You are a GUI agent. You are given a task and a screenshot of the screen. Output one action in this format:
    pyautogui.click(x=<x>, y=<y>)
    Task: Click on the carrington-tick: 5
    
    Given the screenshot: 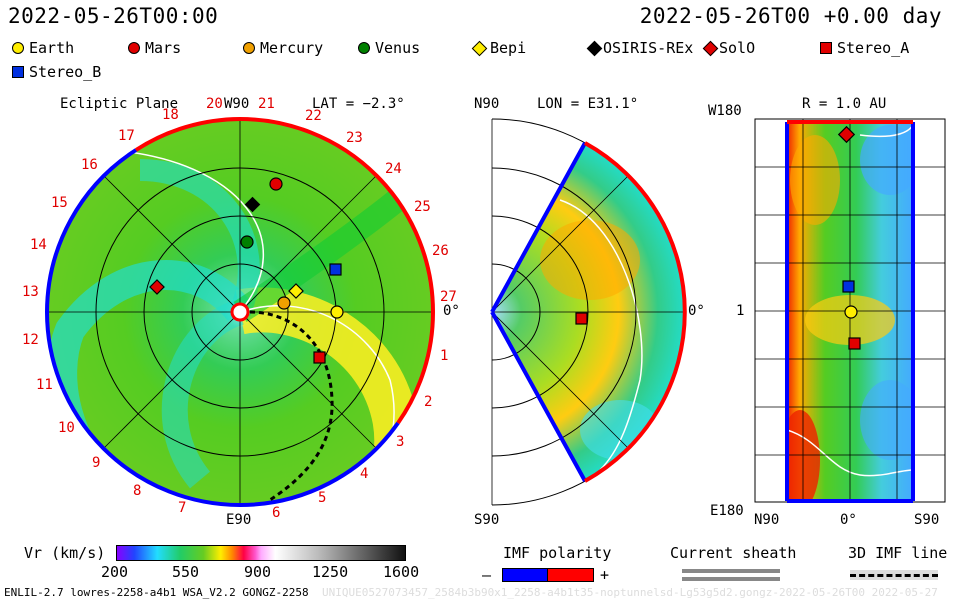 What is the action you would take?
    pyautogui.click(x=322, y=498)
    